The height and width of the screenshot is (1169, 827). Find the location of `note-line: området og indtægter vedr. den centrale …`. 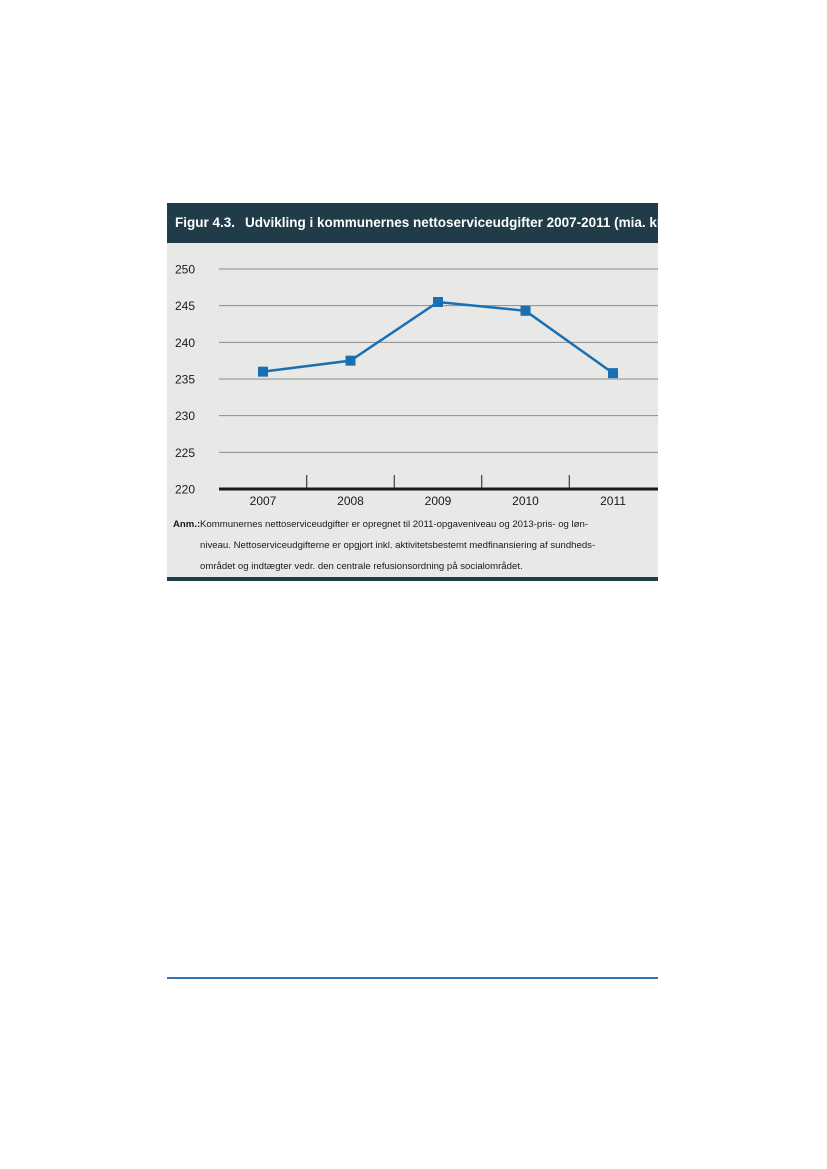

note-line: området og indtægter vedr. den centrale … is located at coordinates (361, 566).